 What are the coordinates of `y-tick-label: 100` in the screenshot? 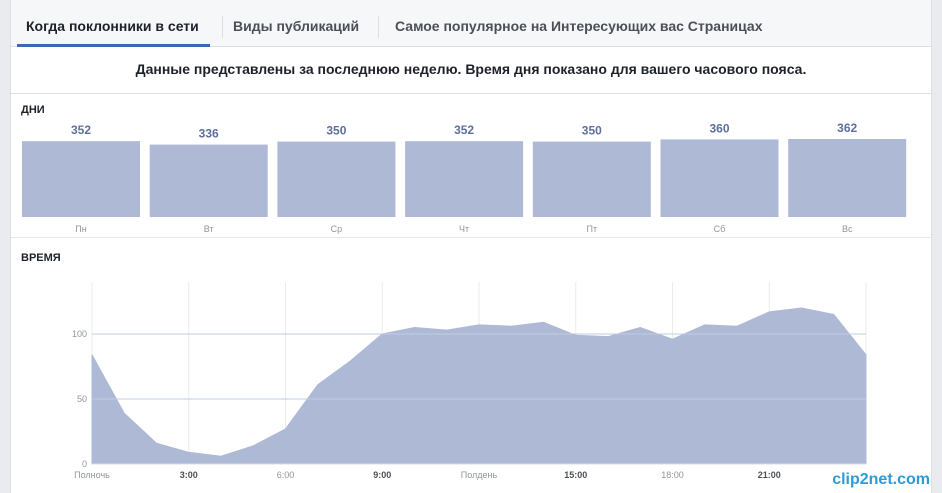 It's located at (79, 334).